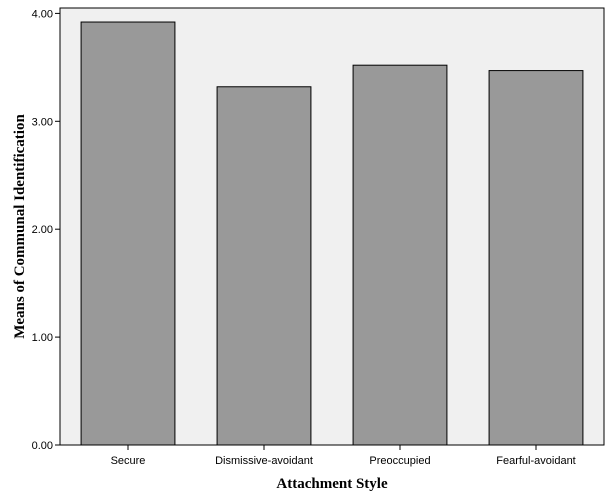  Describe the element at coordinates (42, 446) in the screenshot. I see `y-tick-label: 0.00` at that location.